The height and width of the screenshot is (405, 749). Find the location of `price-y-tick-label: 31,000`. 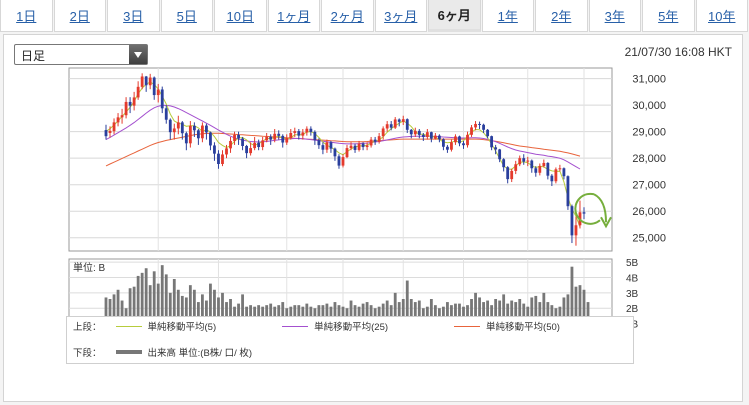

price-y-tick-label: 31,000 is located at coordinates (649, 80).